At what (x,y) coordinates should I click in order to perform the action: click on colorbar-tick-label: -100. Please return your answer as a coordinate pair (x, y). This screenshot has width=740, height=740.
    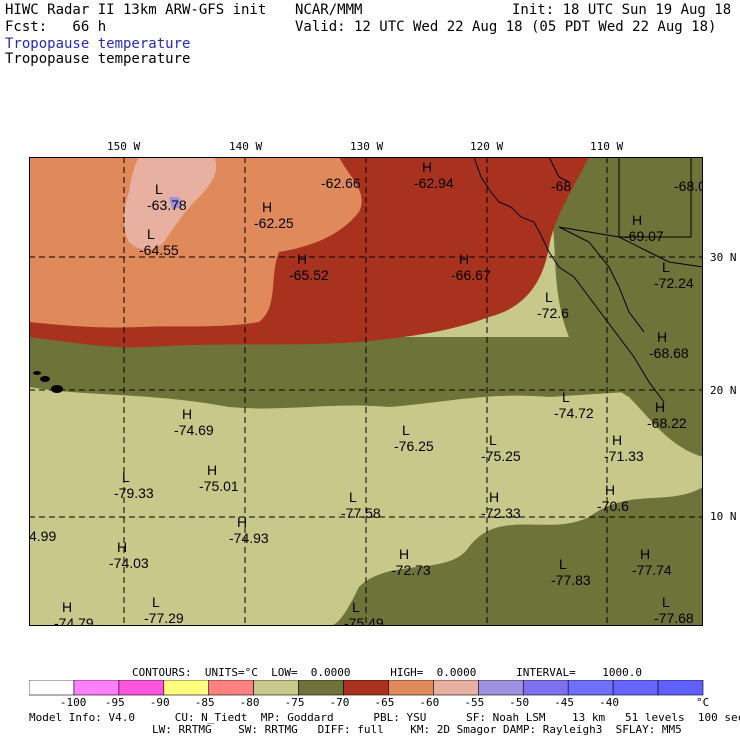
    Looking at the image, I should click on (73, 702).